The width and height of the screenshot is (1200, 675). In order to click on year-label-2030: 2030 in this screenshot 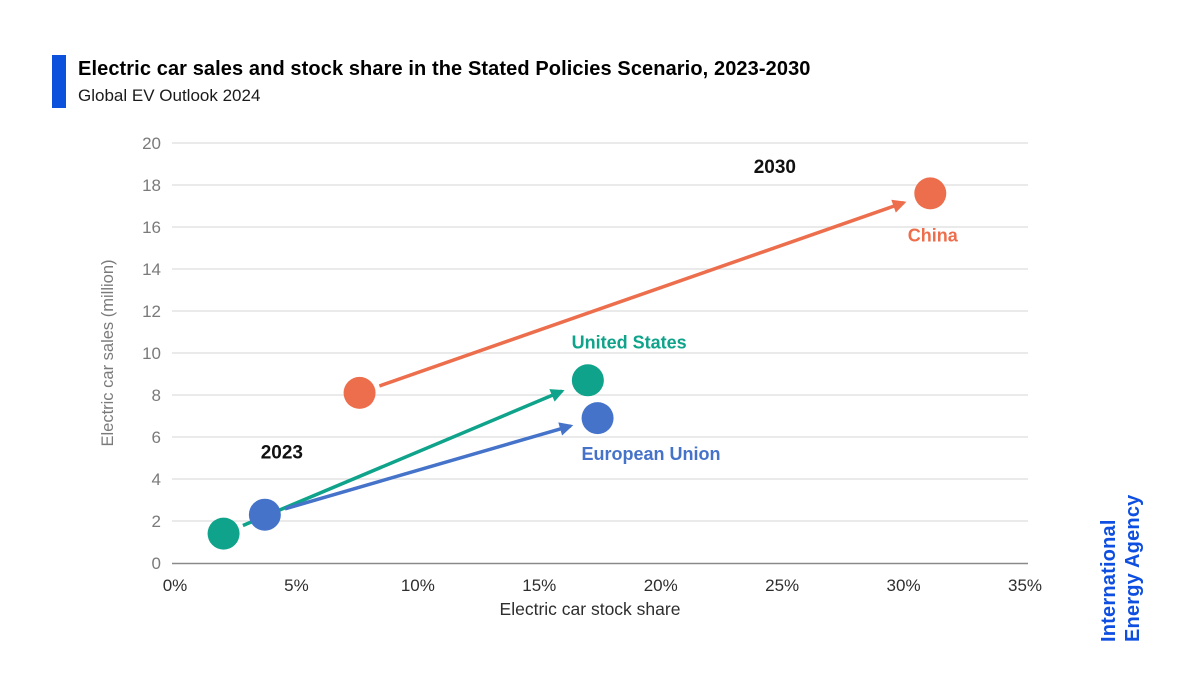, I will do `click(775, 167)`.